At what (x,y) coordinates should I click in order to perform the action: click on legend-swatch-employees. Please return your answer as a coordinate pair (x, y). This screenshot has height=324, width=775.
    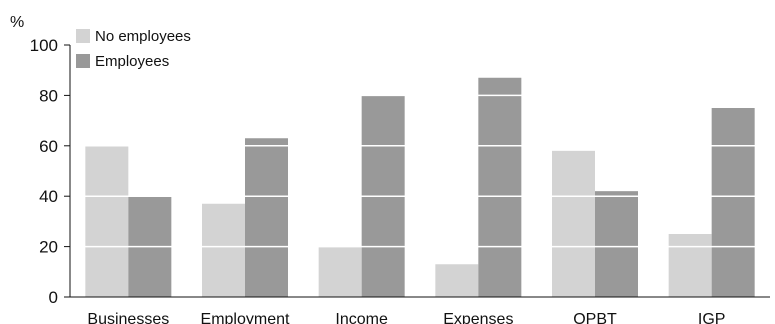
    Looking at the image, I should click on (83, 61).